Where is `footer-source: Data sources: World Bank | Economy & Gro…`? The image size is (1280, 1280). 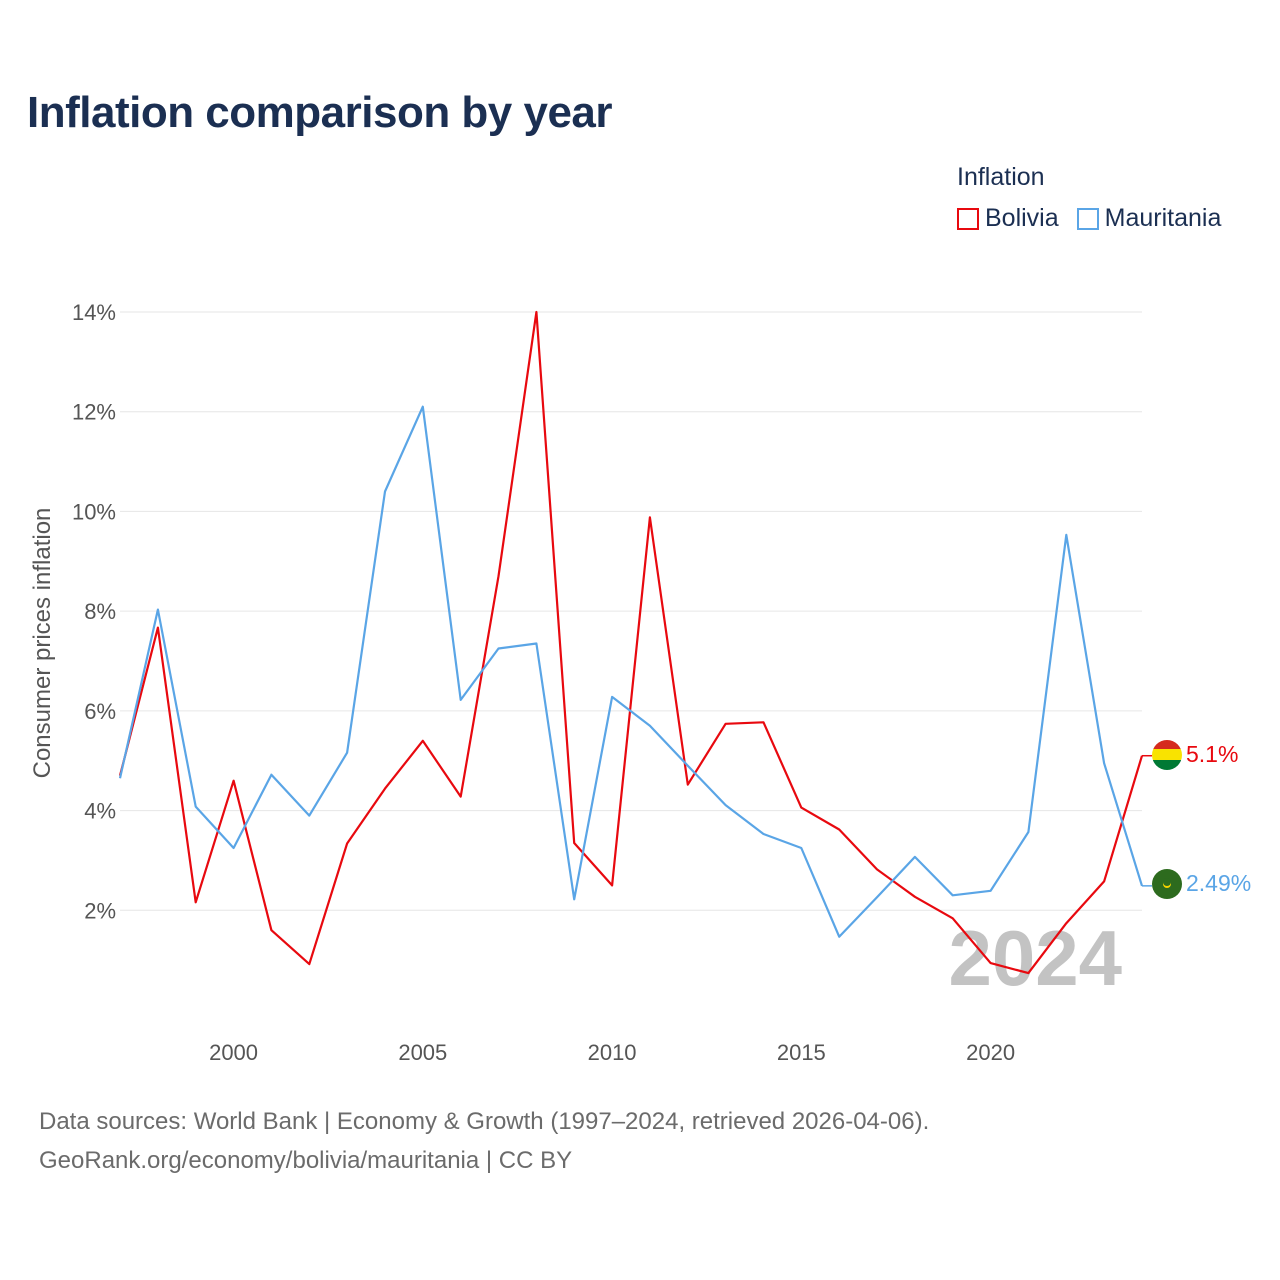 footer-source: Data sources: World Bank | Economy & Gro… is located at coordinates (484, 1121).